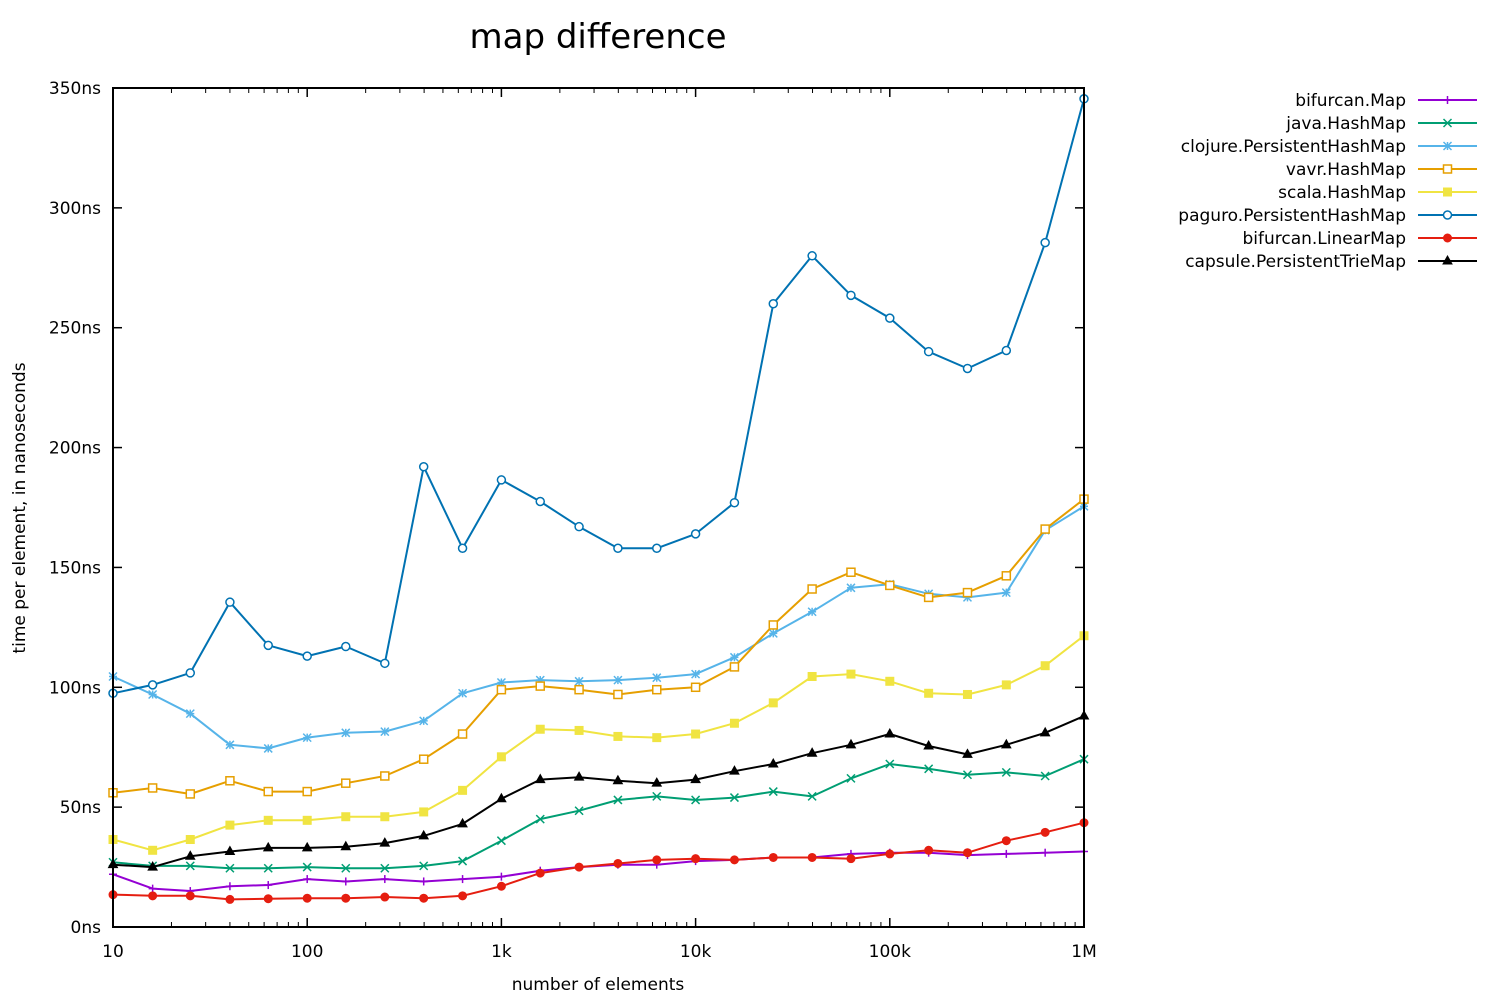  I want to click on x-tick-label: 100, so click(307, 952).